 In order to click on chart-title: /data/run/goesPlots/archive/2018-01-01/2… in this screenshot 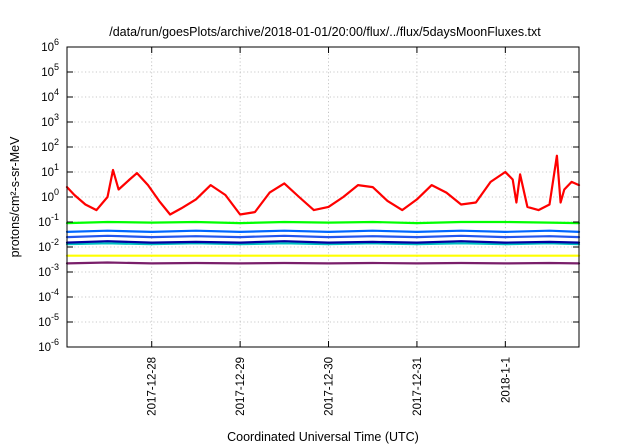, I will do `click(325, 32)`.